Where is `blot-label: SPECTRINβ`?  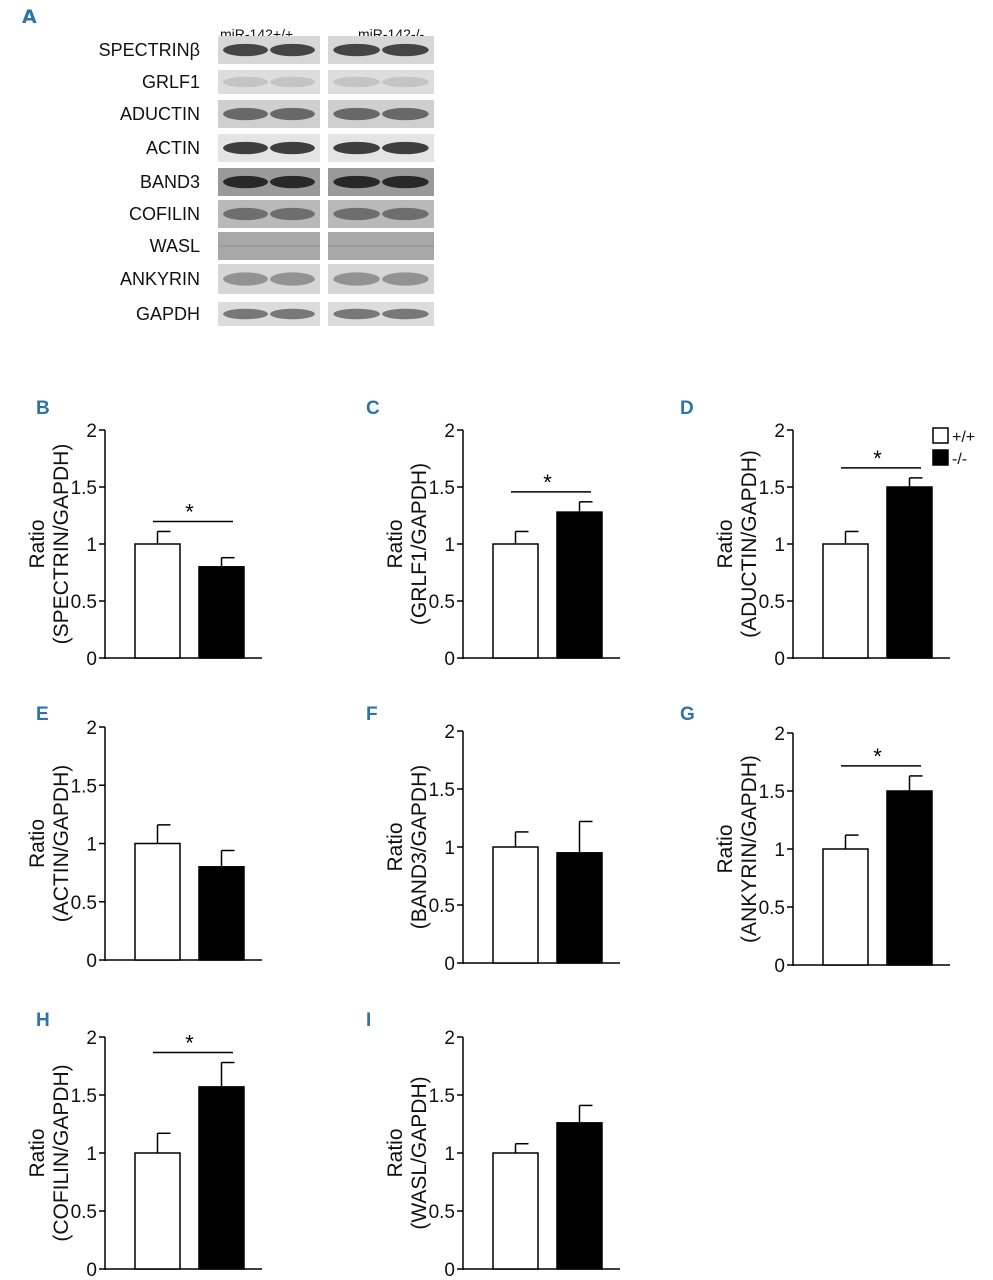
blot-label: SPECTRINβ is located at coordinates (149, 50).